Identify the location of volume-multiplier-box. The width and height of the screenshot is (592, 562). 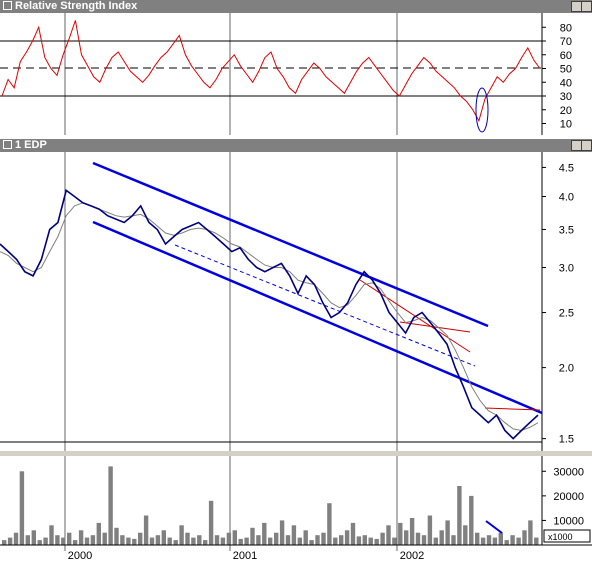
(567, 536).